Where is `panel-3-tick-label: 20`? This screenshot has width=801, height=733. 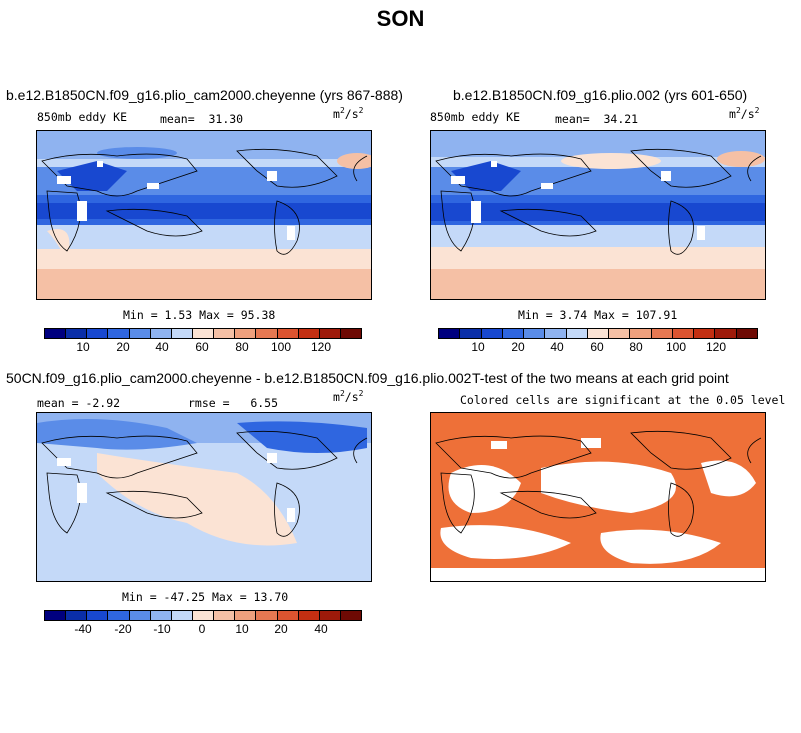 panel-3-tick-label: 20 is located at coordinates (281, 629).